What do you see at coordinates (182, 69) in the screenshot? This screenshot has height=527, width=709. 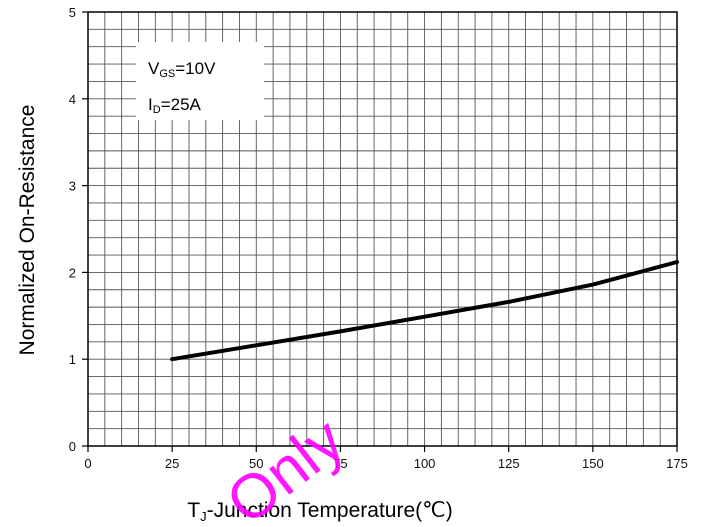 I see `annotation-vgs: VGS=10V` at bounding box center [182, 69].